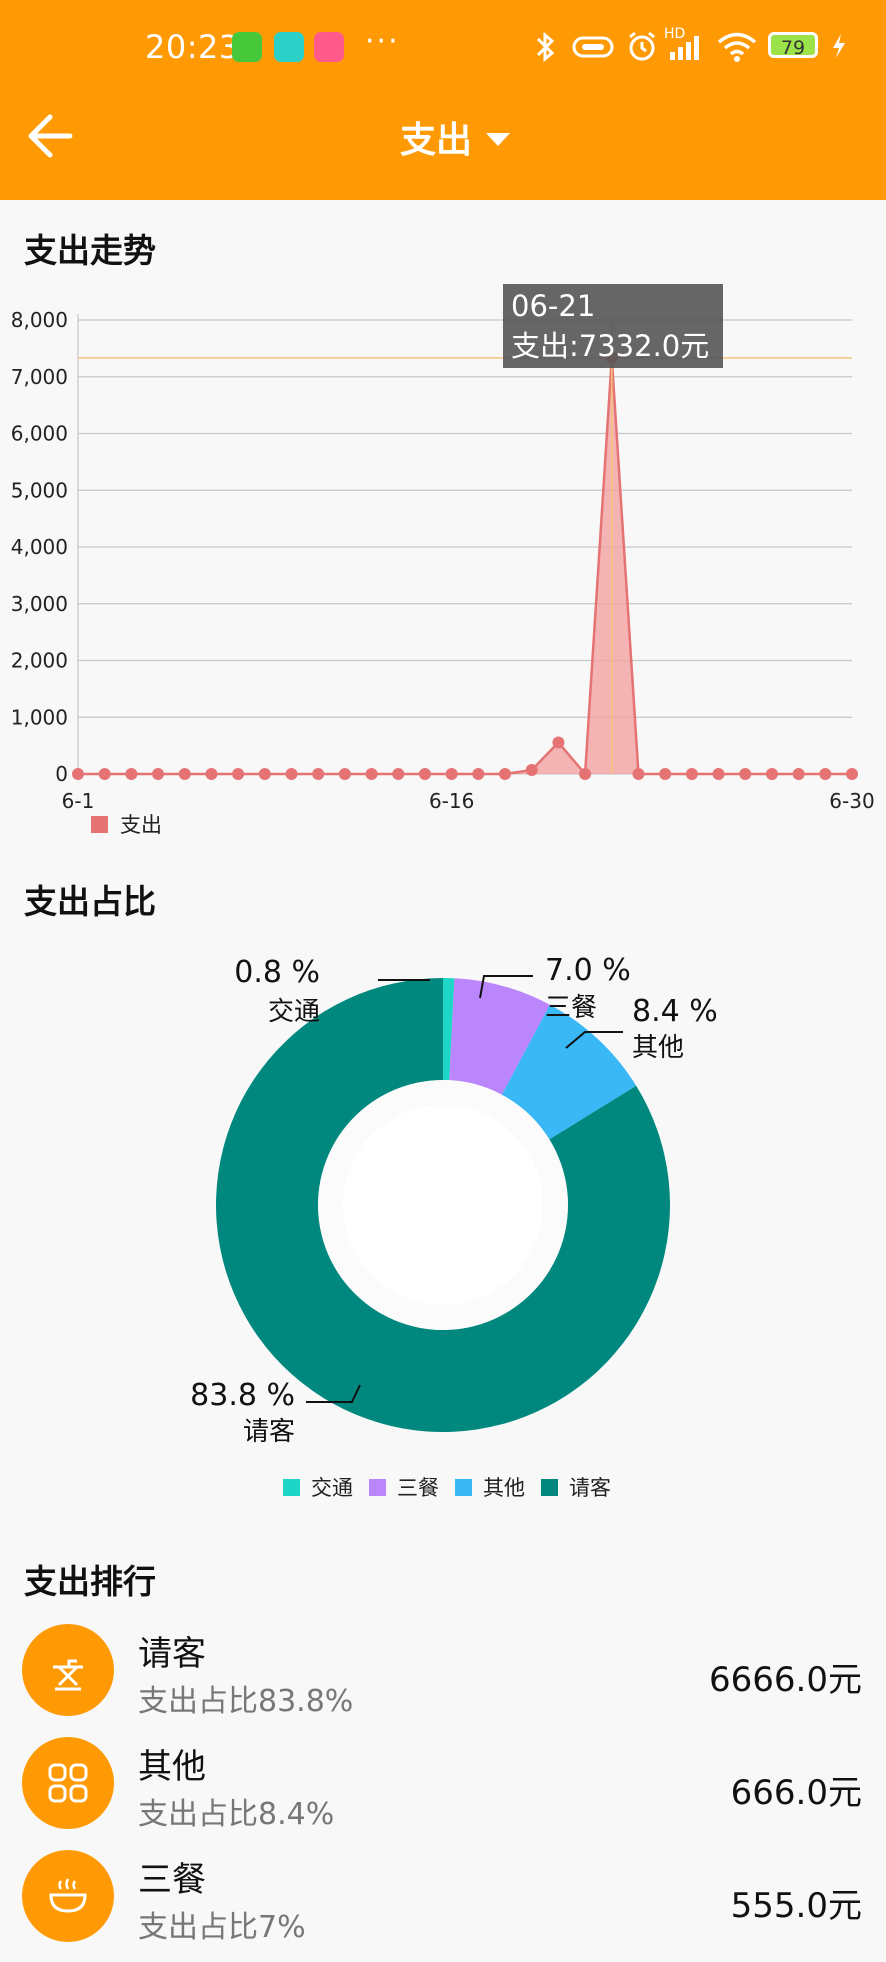 The height and width of the screenshot is (1962, 886). What do you see at coordinates (418, 1488) in the screenshot?
I see `legend-label: 三餐` at bounding box center [418, 1488].